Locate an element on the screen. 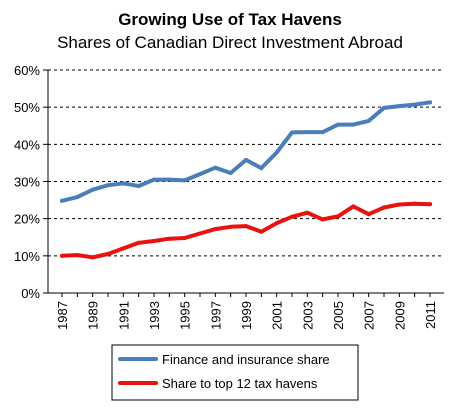 The height and width of the screenshot is (409, 460). legend-label: Finance and insurance share is located at coordinates (246, 359).